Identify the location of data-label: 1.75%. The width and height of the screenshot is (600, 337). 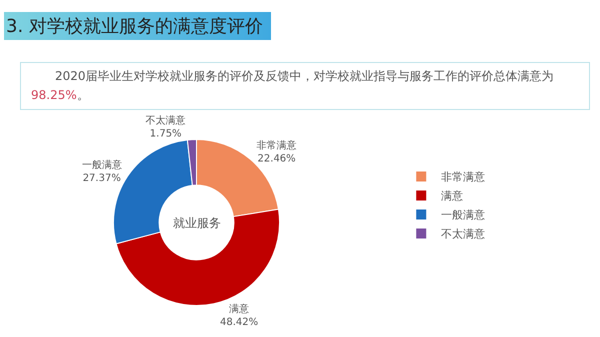
(166, 134).